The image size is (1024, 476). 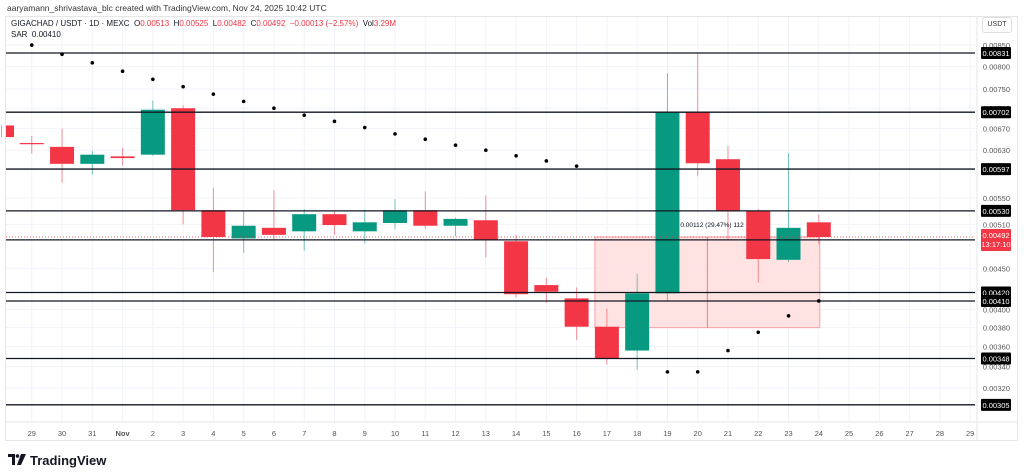 What do you see at coordinates (455, 433) in the screenshot?
I see `time-tick-label: 12` at bounding box center [455, 433].